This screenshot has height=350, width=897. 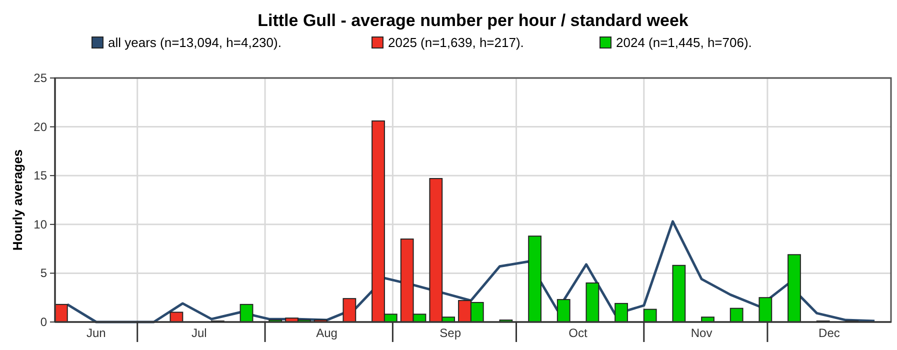 What do you see at coordinates (456, 42) in the screenshot?
I see `legend-label: 2025 (n=1,639, h=217).` at bounding box center [456, 42].